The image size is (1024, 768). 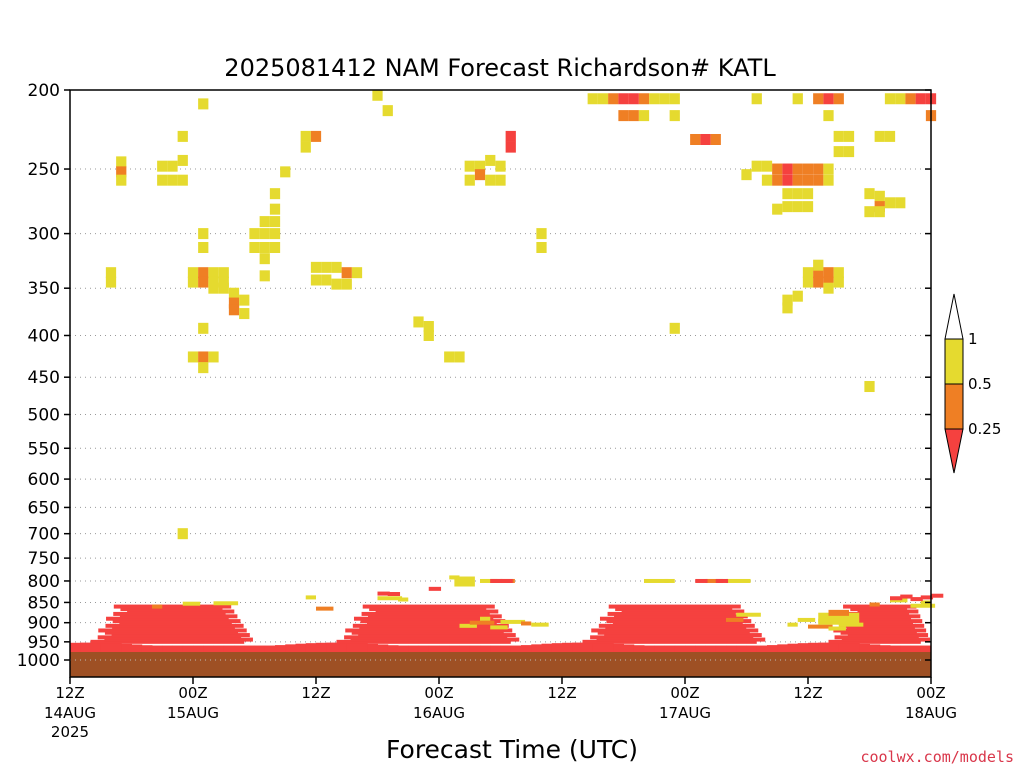 I want to click on credit-text: coolwx.com/models, so click(x=937, y=757).